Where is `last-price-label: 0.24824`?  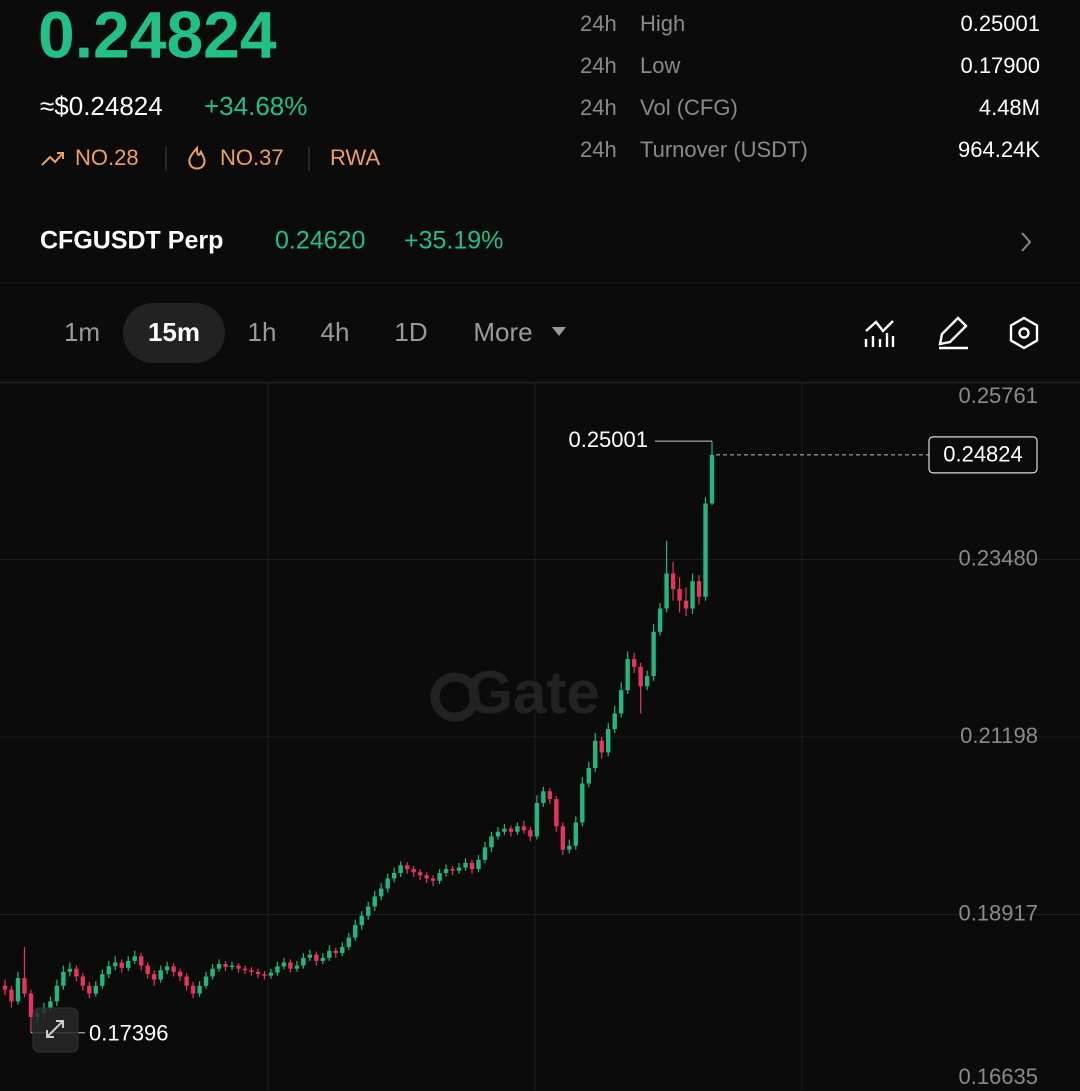
last-price-label: 0.24824 is located at coordinates (983, 454).